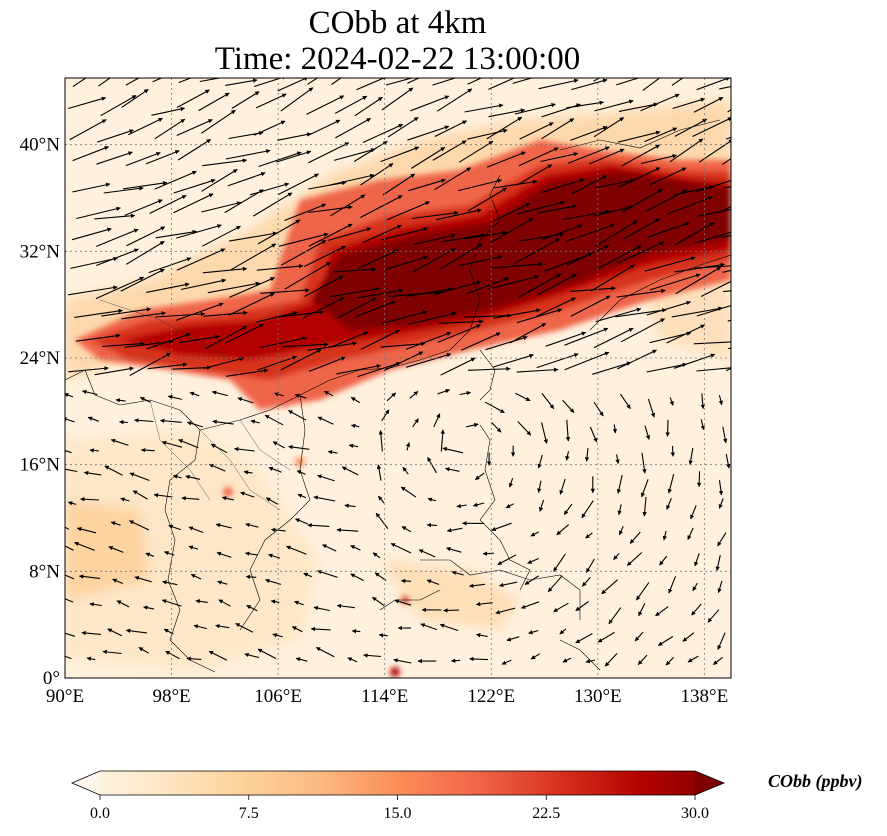  What do you see at coordinates (598, 696) in the screenshot?
I see `lon-tick-label: 130°E` at bounding box center [598, 696].